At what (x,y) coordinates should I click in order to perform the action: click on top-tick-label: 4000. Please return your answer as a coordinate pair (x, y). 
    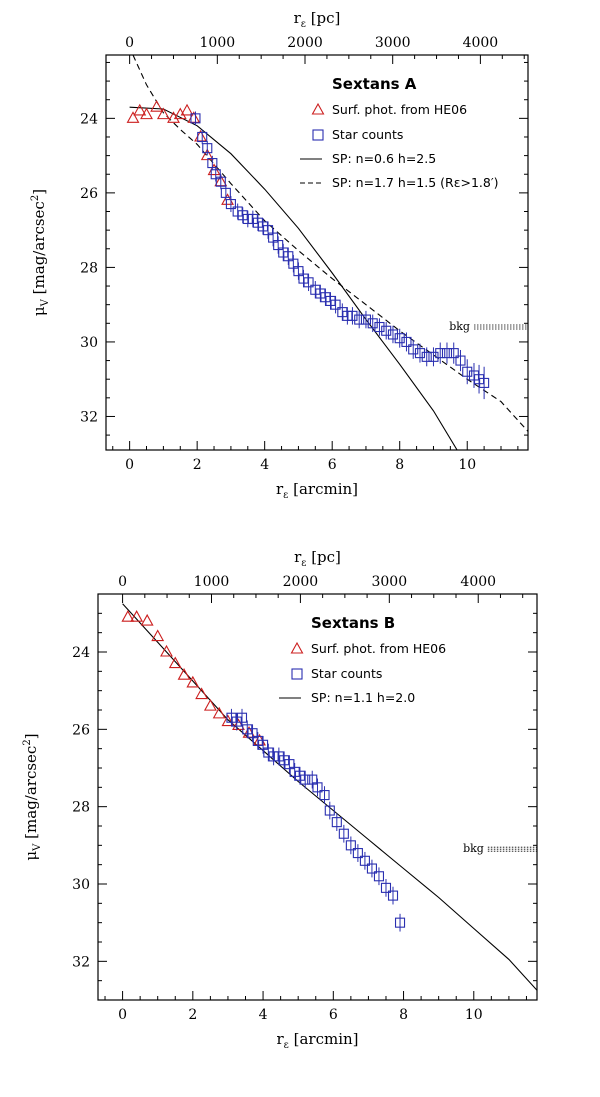
    Looking at the image, I should click on (478, 582).